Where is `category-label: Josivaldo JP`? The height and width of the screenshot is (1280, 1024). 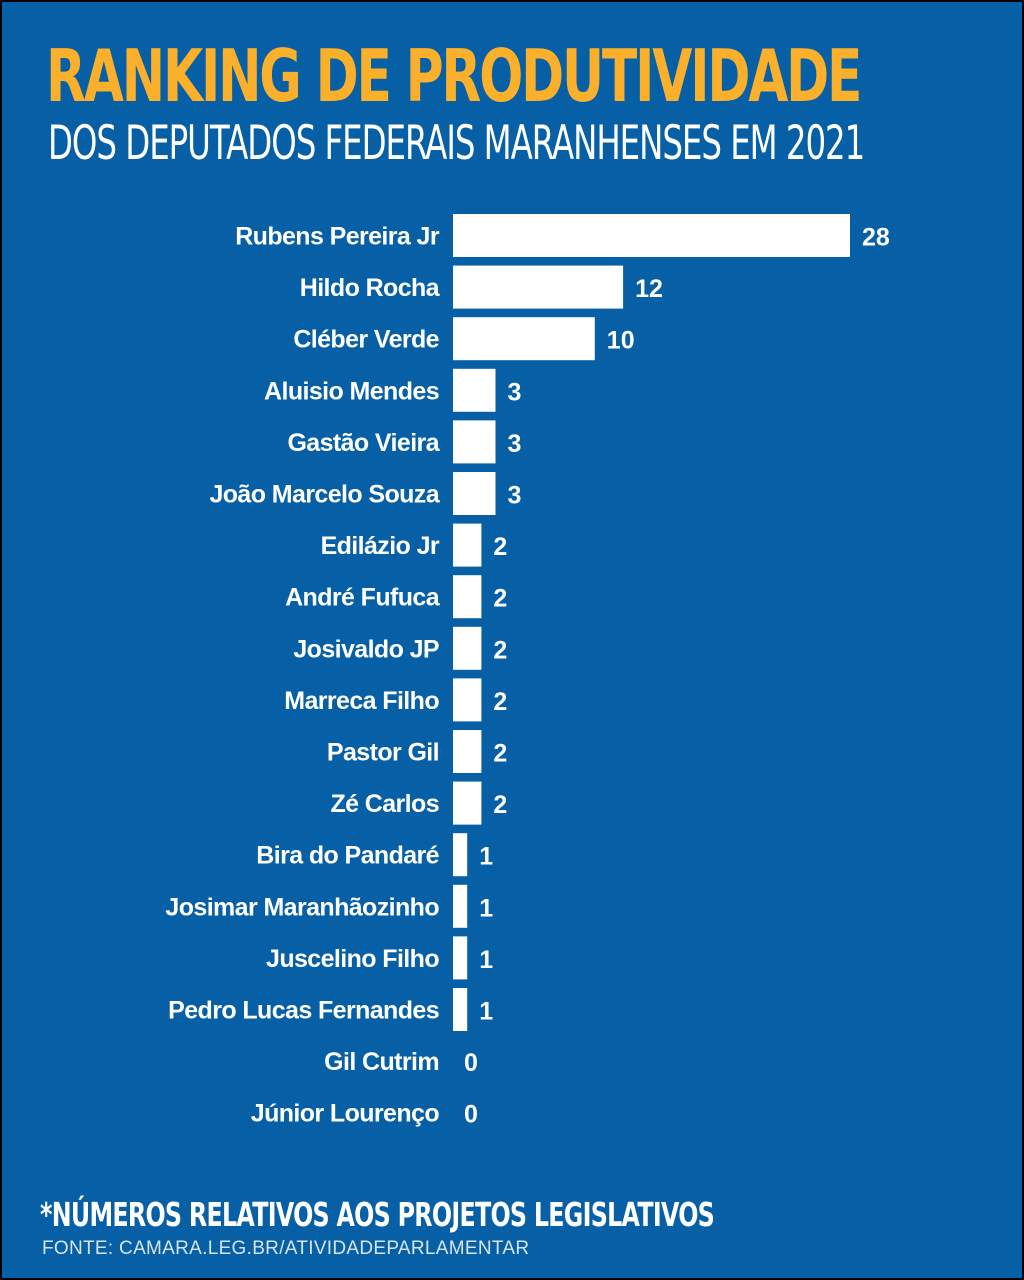 category-label: Josivaldo JP is located at coordinates (366, 649).